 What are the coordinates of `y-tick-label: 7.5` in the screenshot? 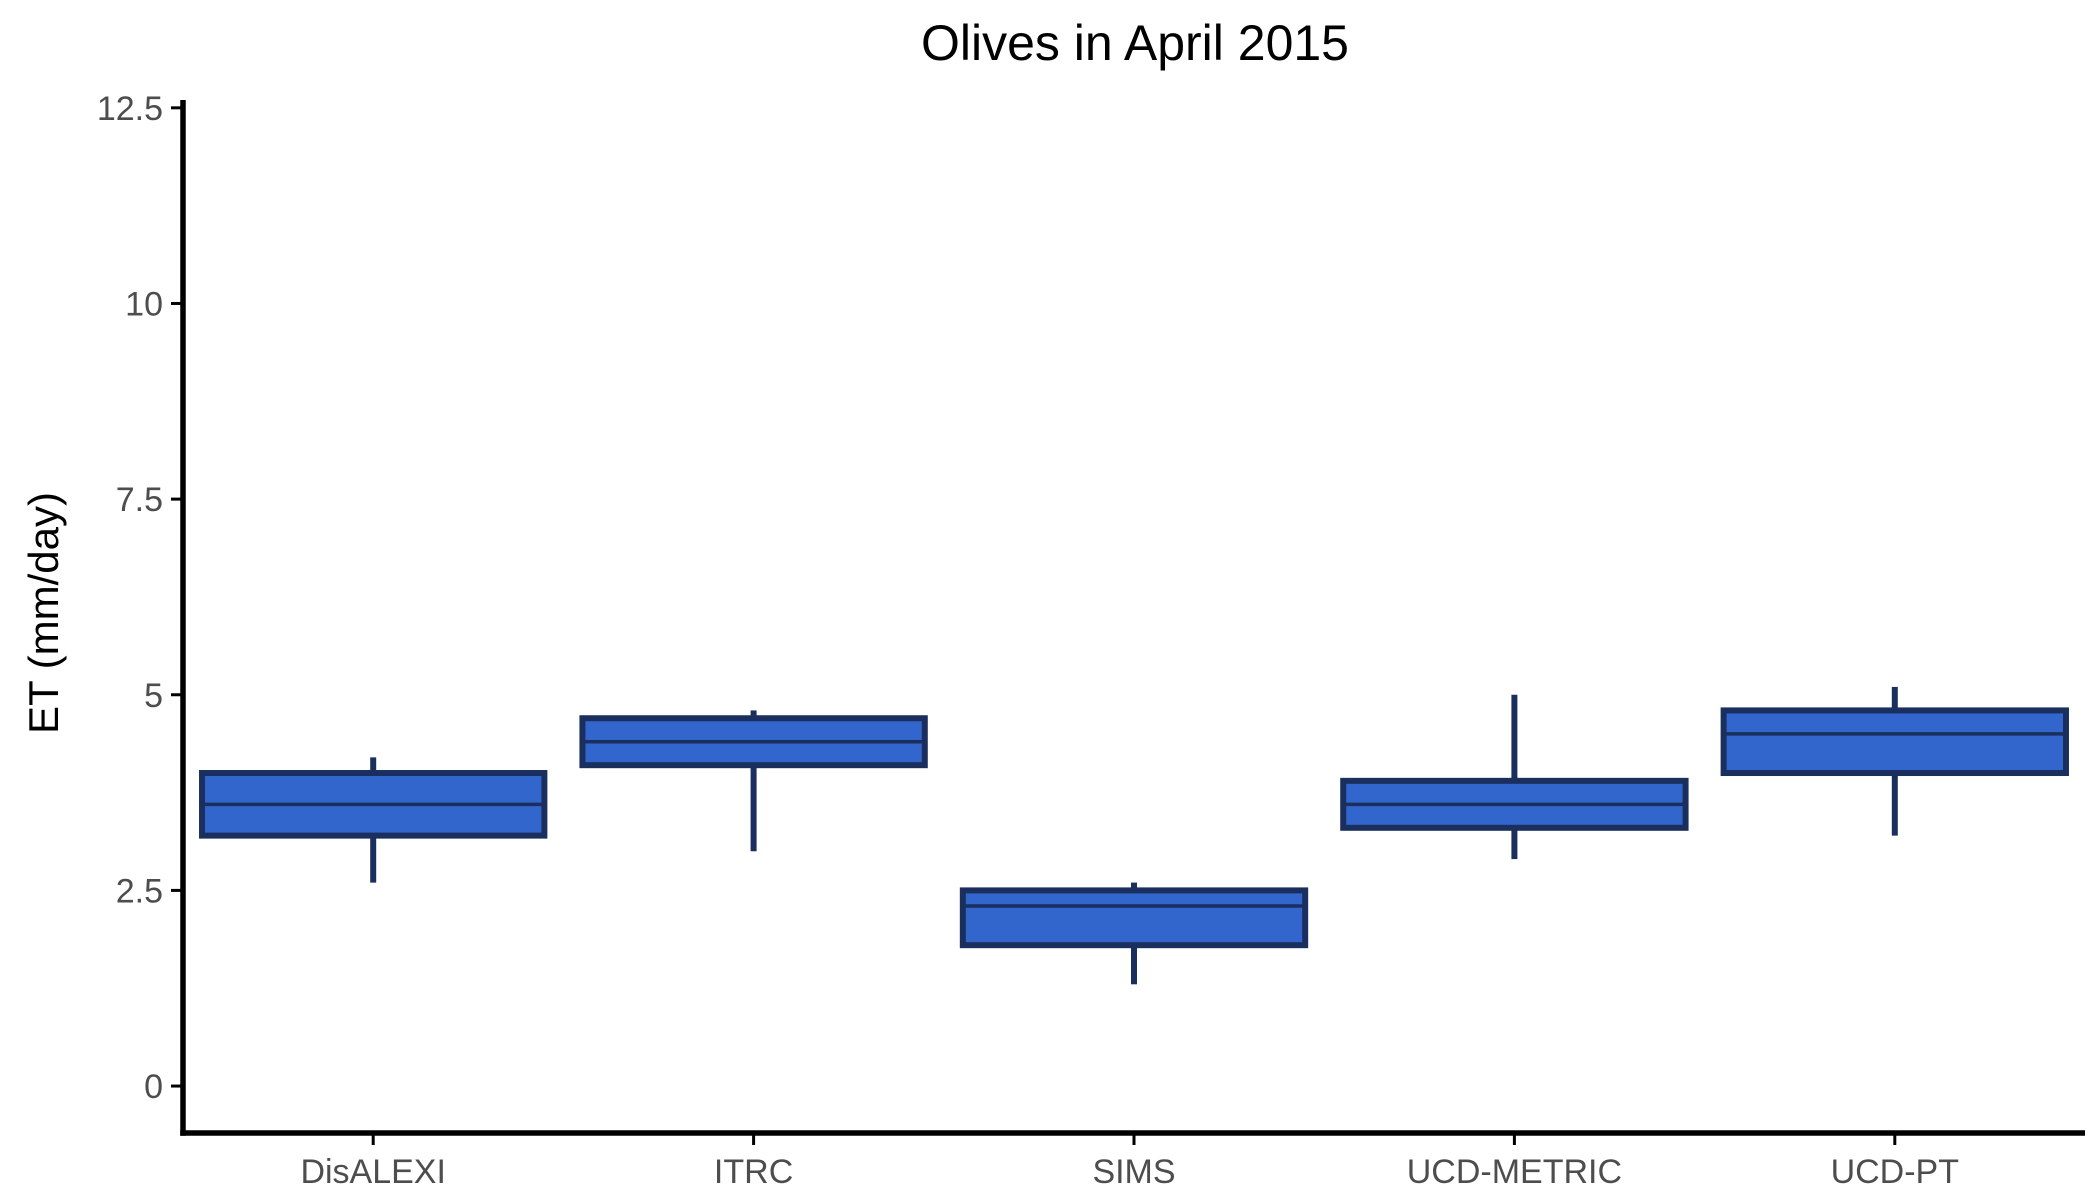 It's located at (139, 500).